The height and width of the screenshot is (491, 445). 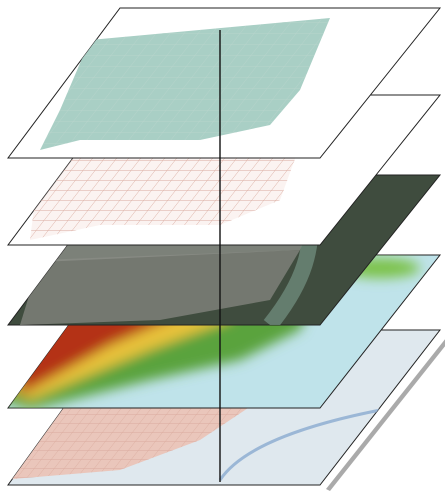 What do you see at coordinates (385, 415) in the screenshot?
I see `shadow` at bounding box center [385, 415].